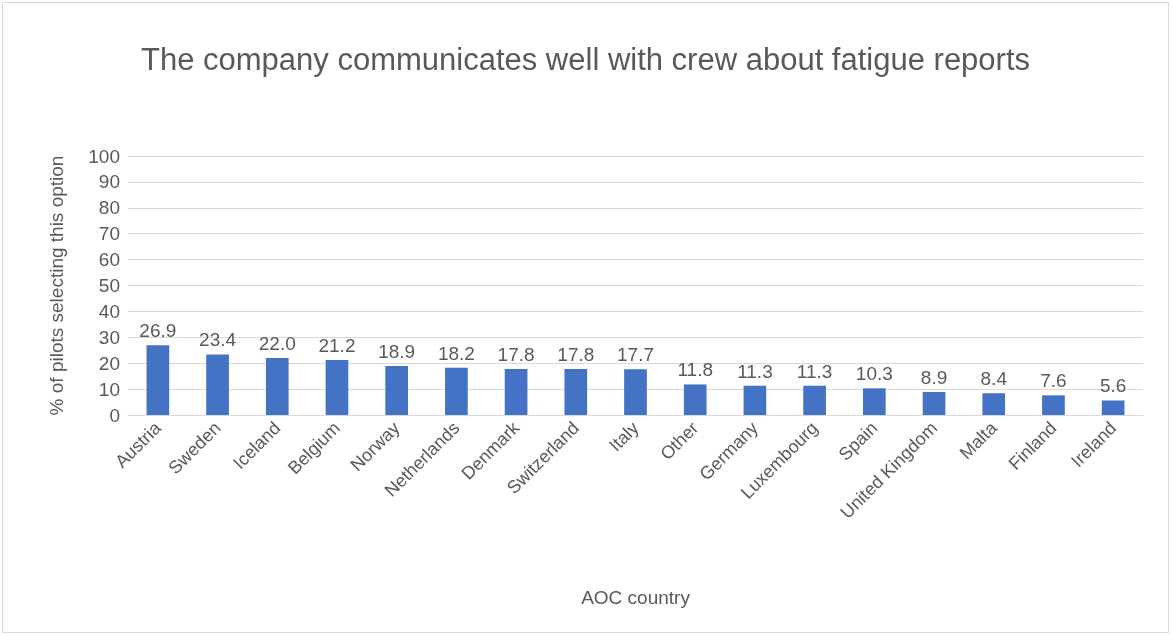 This screenshot has height=637, width=1173. I want to click on data-label: 17.7, so click(635, 355).